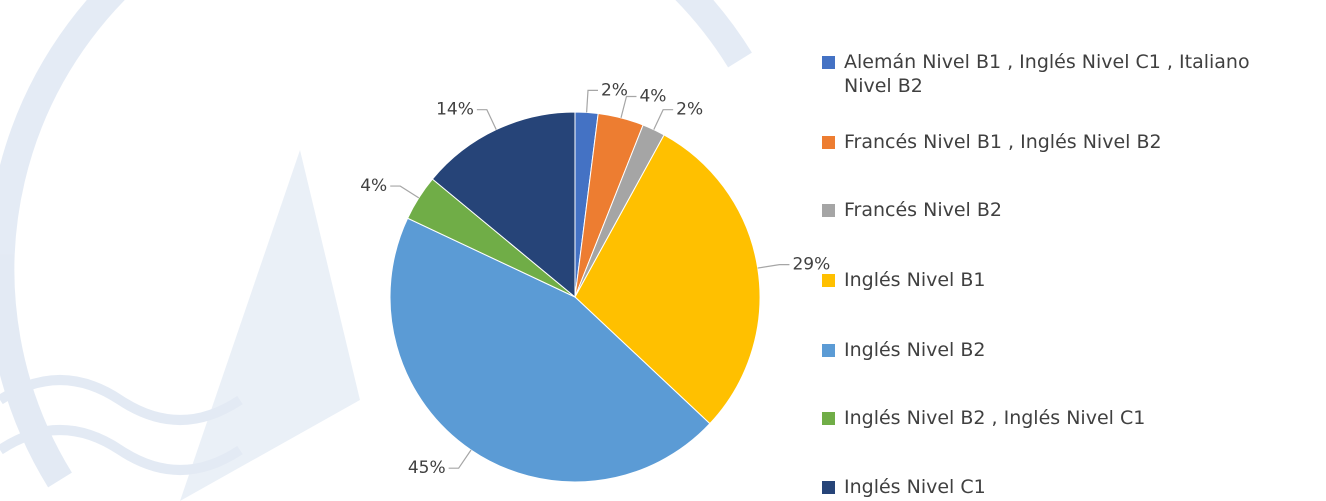 This screenshot has height=501, width=1326. Describe the element at coordinates (995, 418) in the screenshot. I see `legend-label: Inglés Nivel B2 , Inglés Nivel C1` at that location.